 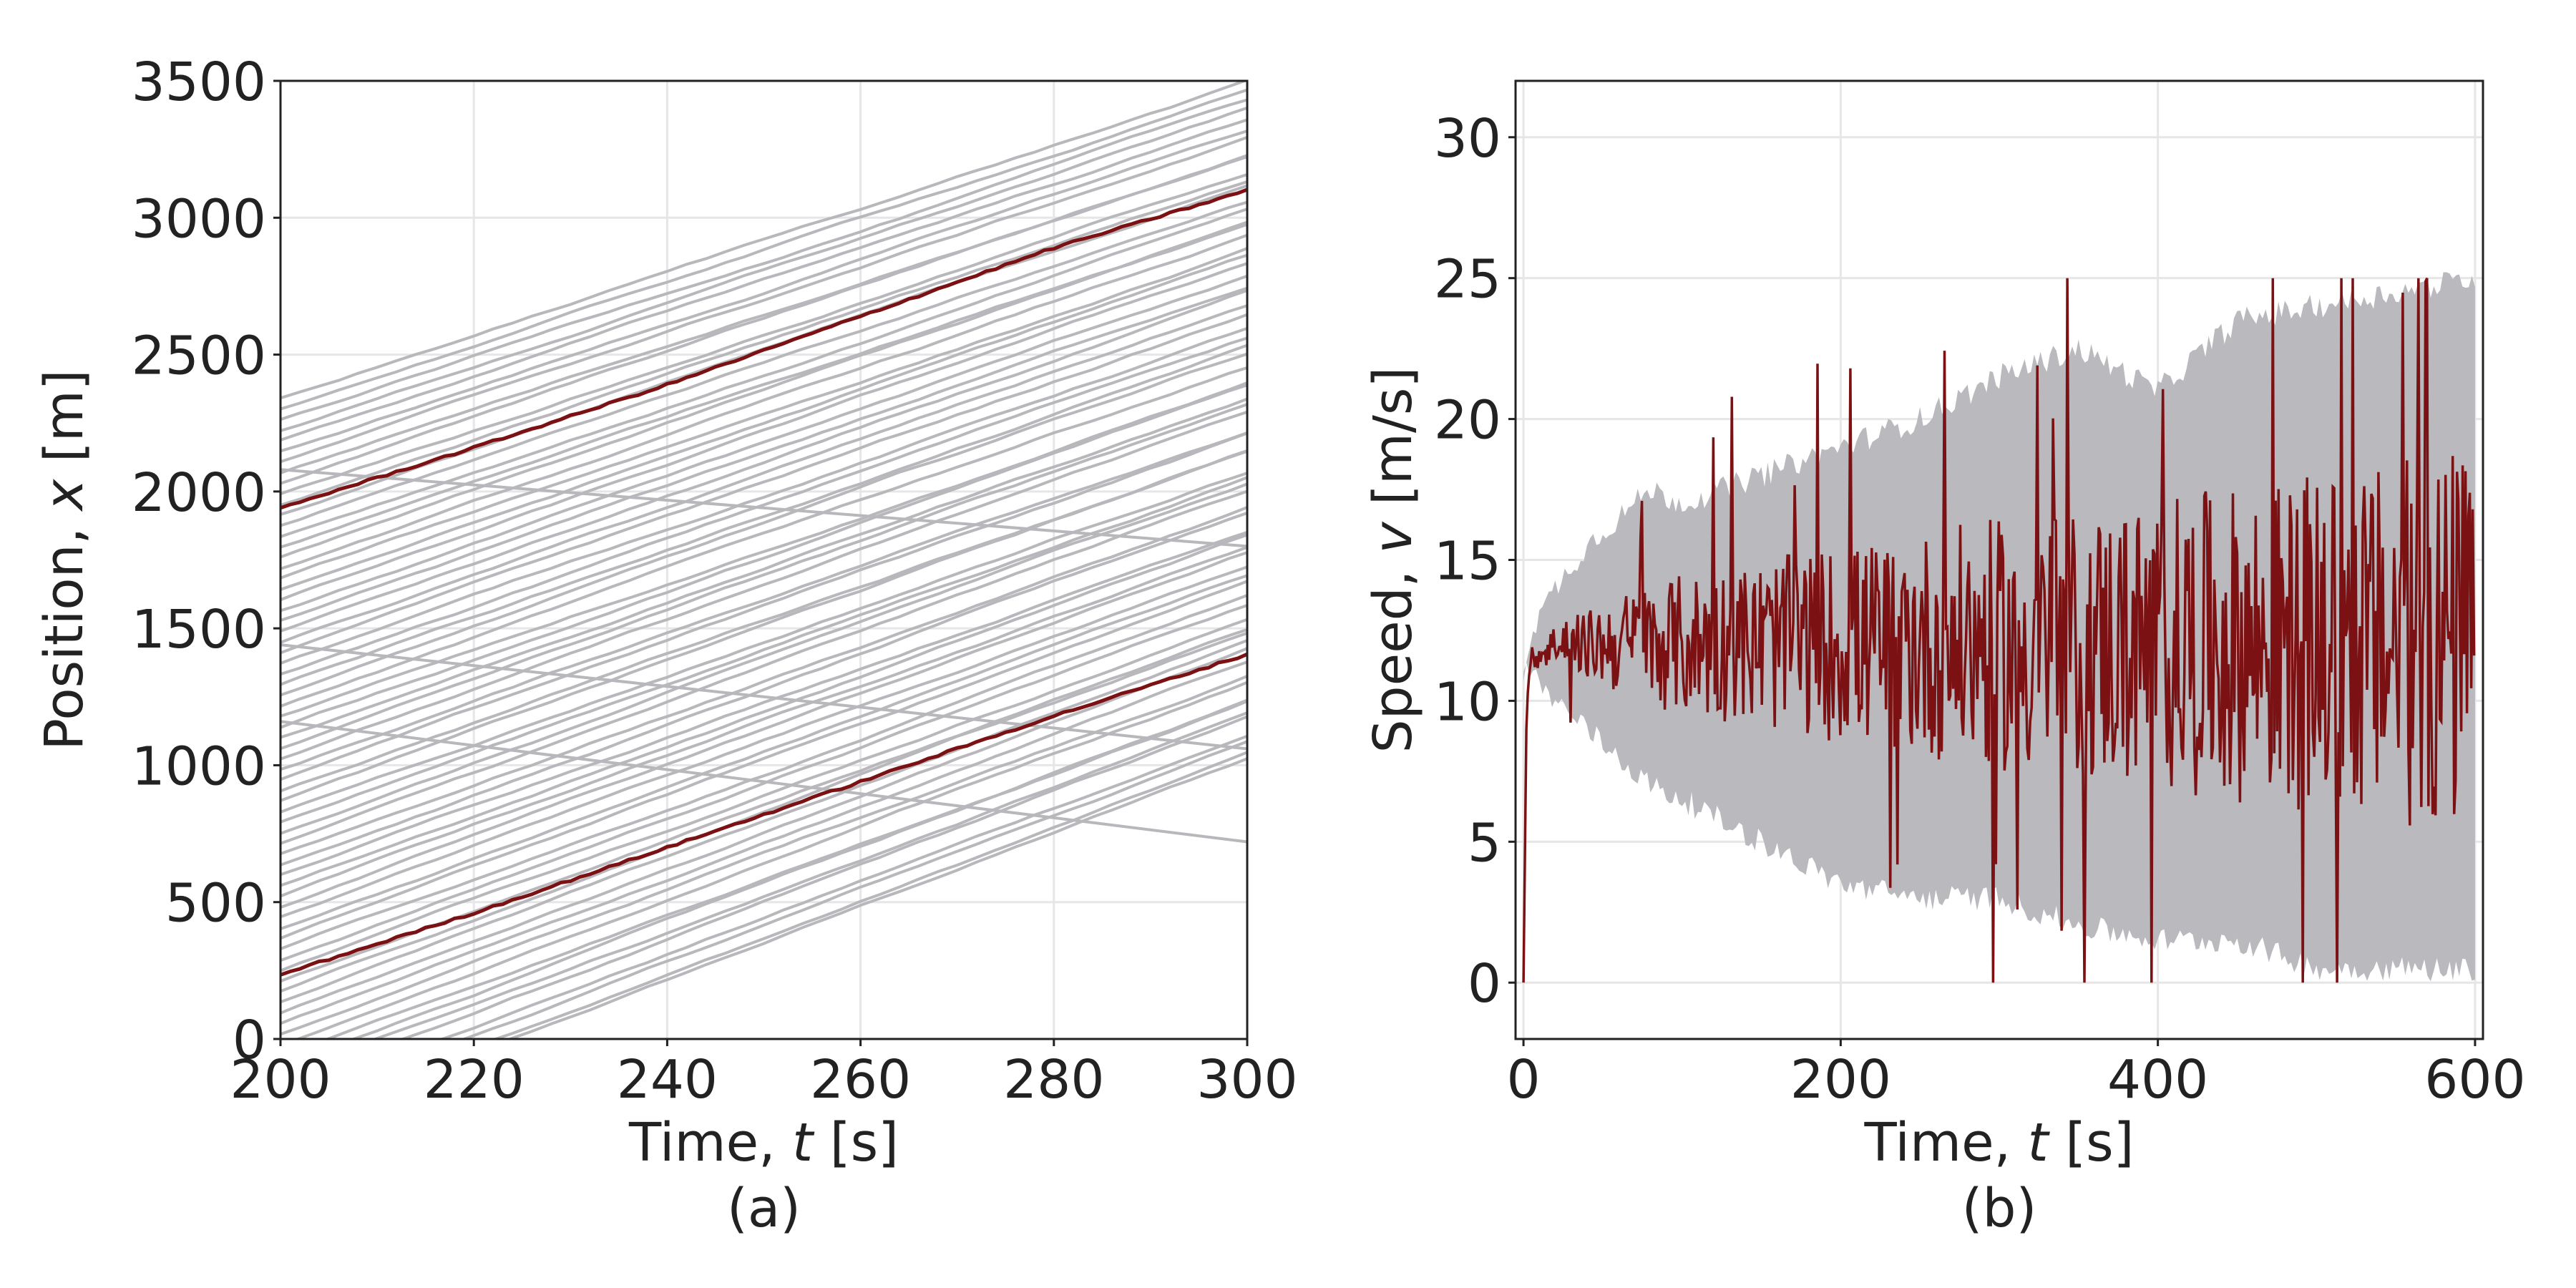 I want to click on y-axis-label: Speed, v [m/s], so click(x=1393, y=560).